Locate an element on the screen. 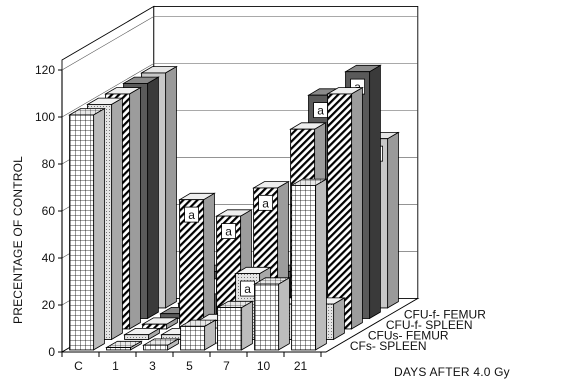  x-tick-label: C is located at coordinates (78, 366).